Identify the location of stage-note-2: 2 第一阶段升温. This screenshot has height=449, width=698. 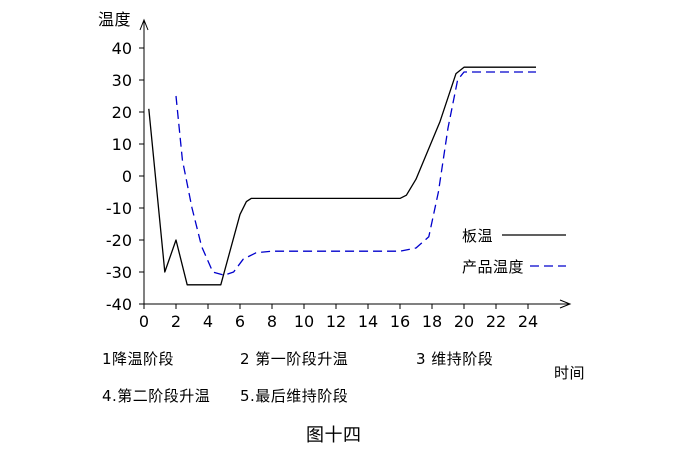
(294, 359).